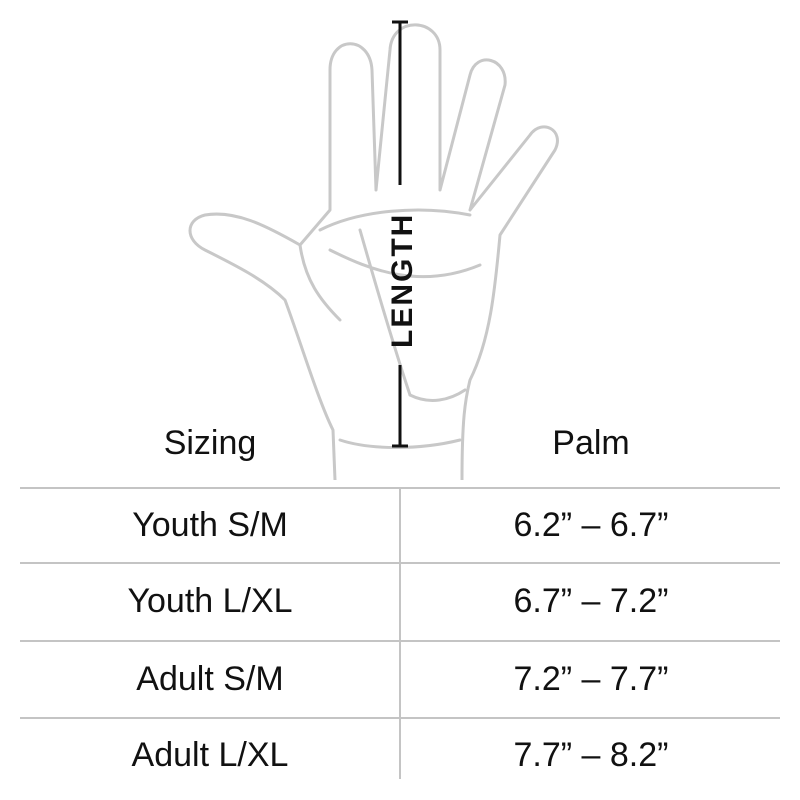 The width and height of the screenshot is (800, 800). What do you see at coordinates (591, 601) in the screenshot?
I see `palm-cell: 6.7” – 7.2”` at bounding box center [591, 601].